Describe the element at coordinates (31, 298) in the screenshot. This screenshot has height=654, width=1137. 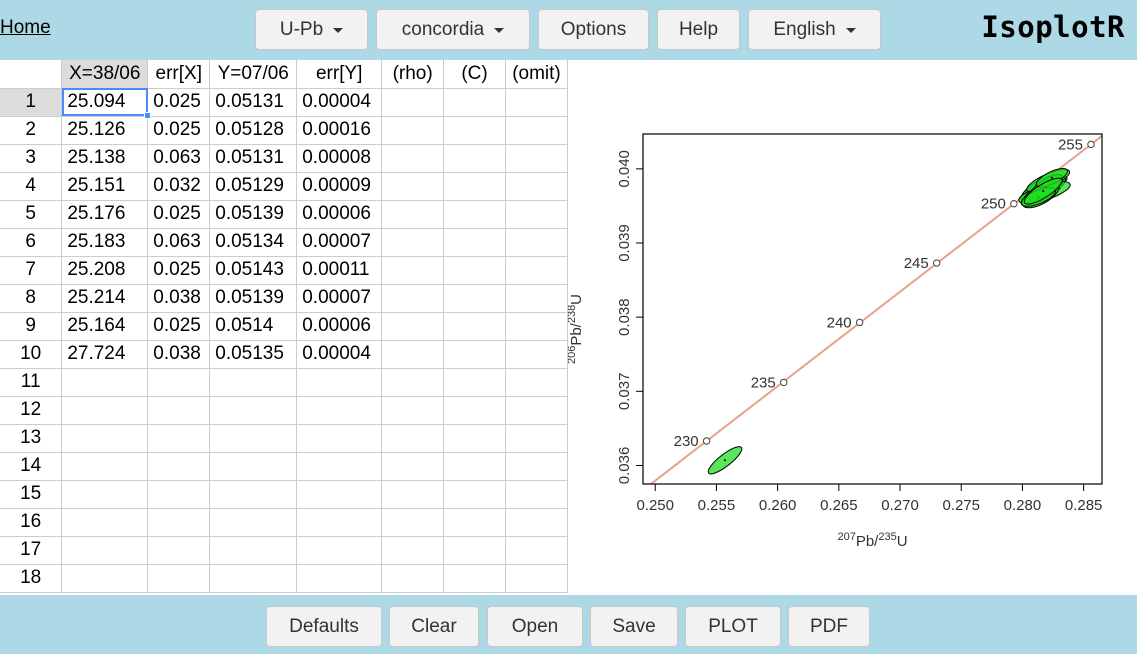
I see `row-header: 8` at that location.